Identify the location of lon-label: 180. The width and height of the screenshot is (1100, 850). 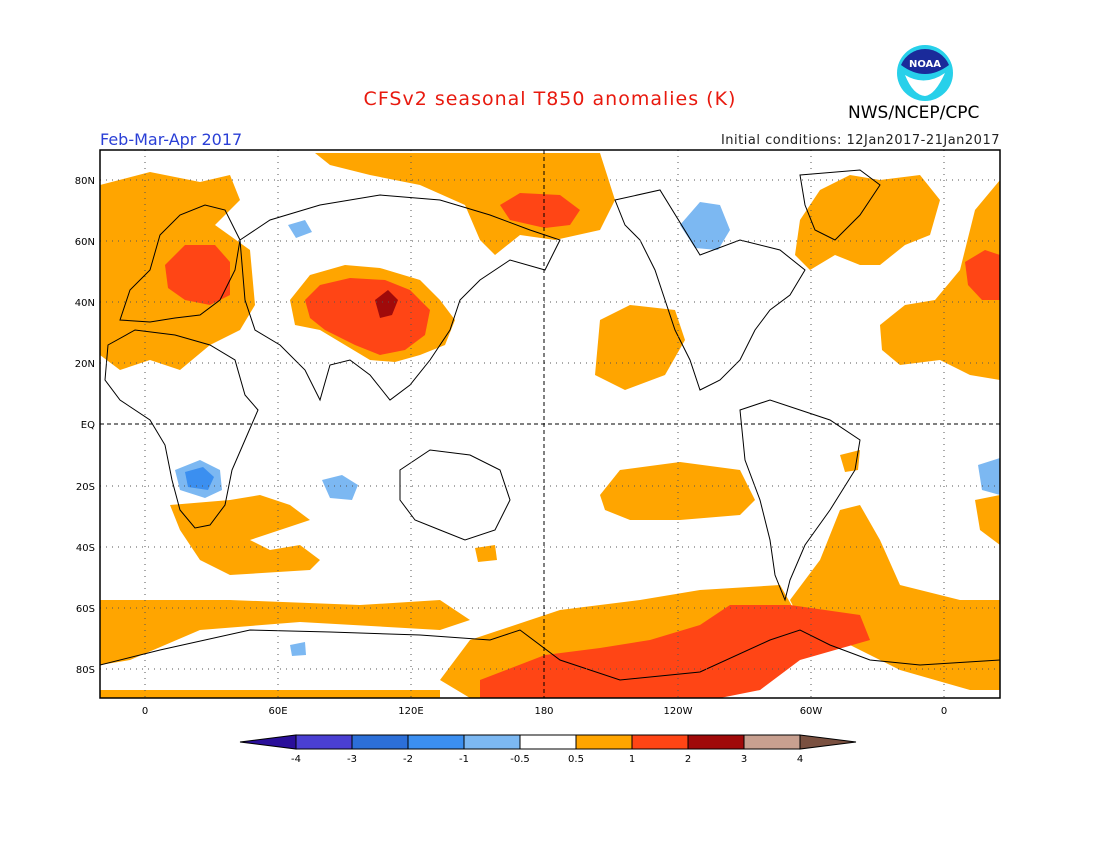
(543, 711).